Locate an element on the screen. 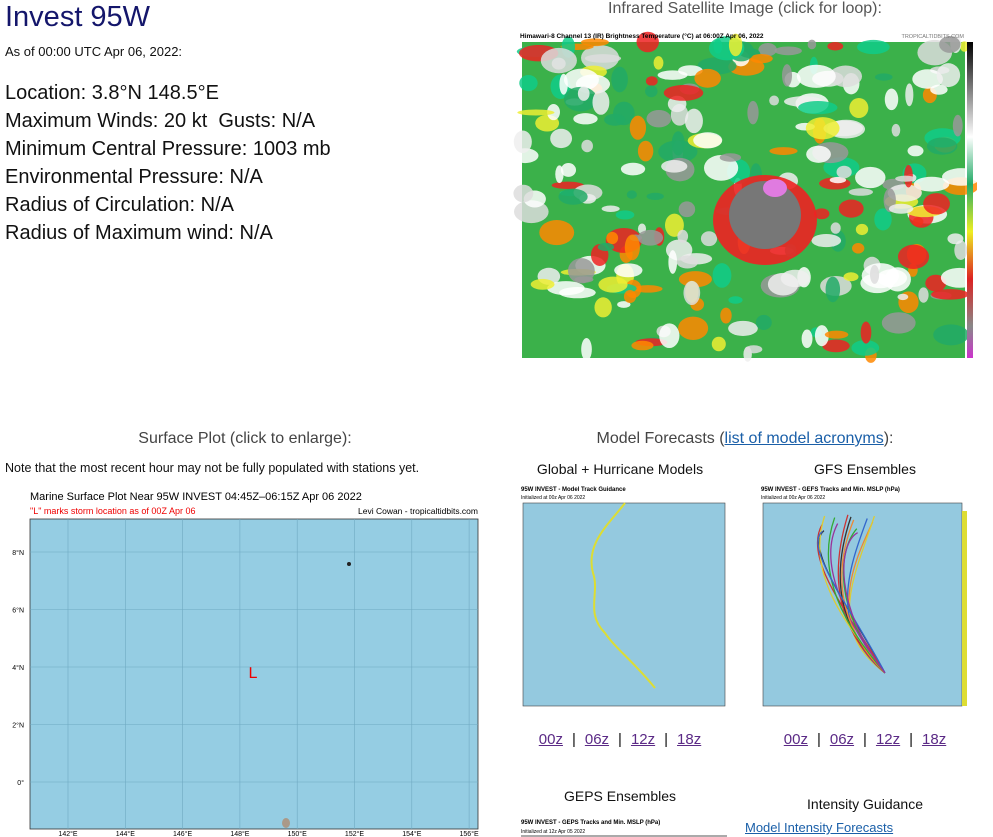  lon-label: 148°E is located at coordinates (239, 833).